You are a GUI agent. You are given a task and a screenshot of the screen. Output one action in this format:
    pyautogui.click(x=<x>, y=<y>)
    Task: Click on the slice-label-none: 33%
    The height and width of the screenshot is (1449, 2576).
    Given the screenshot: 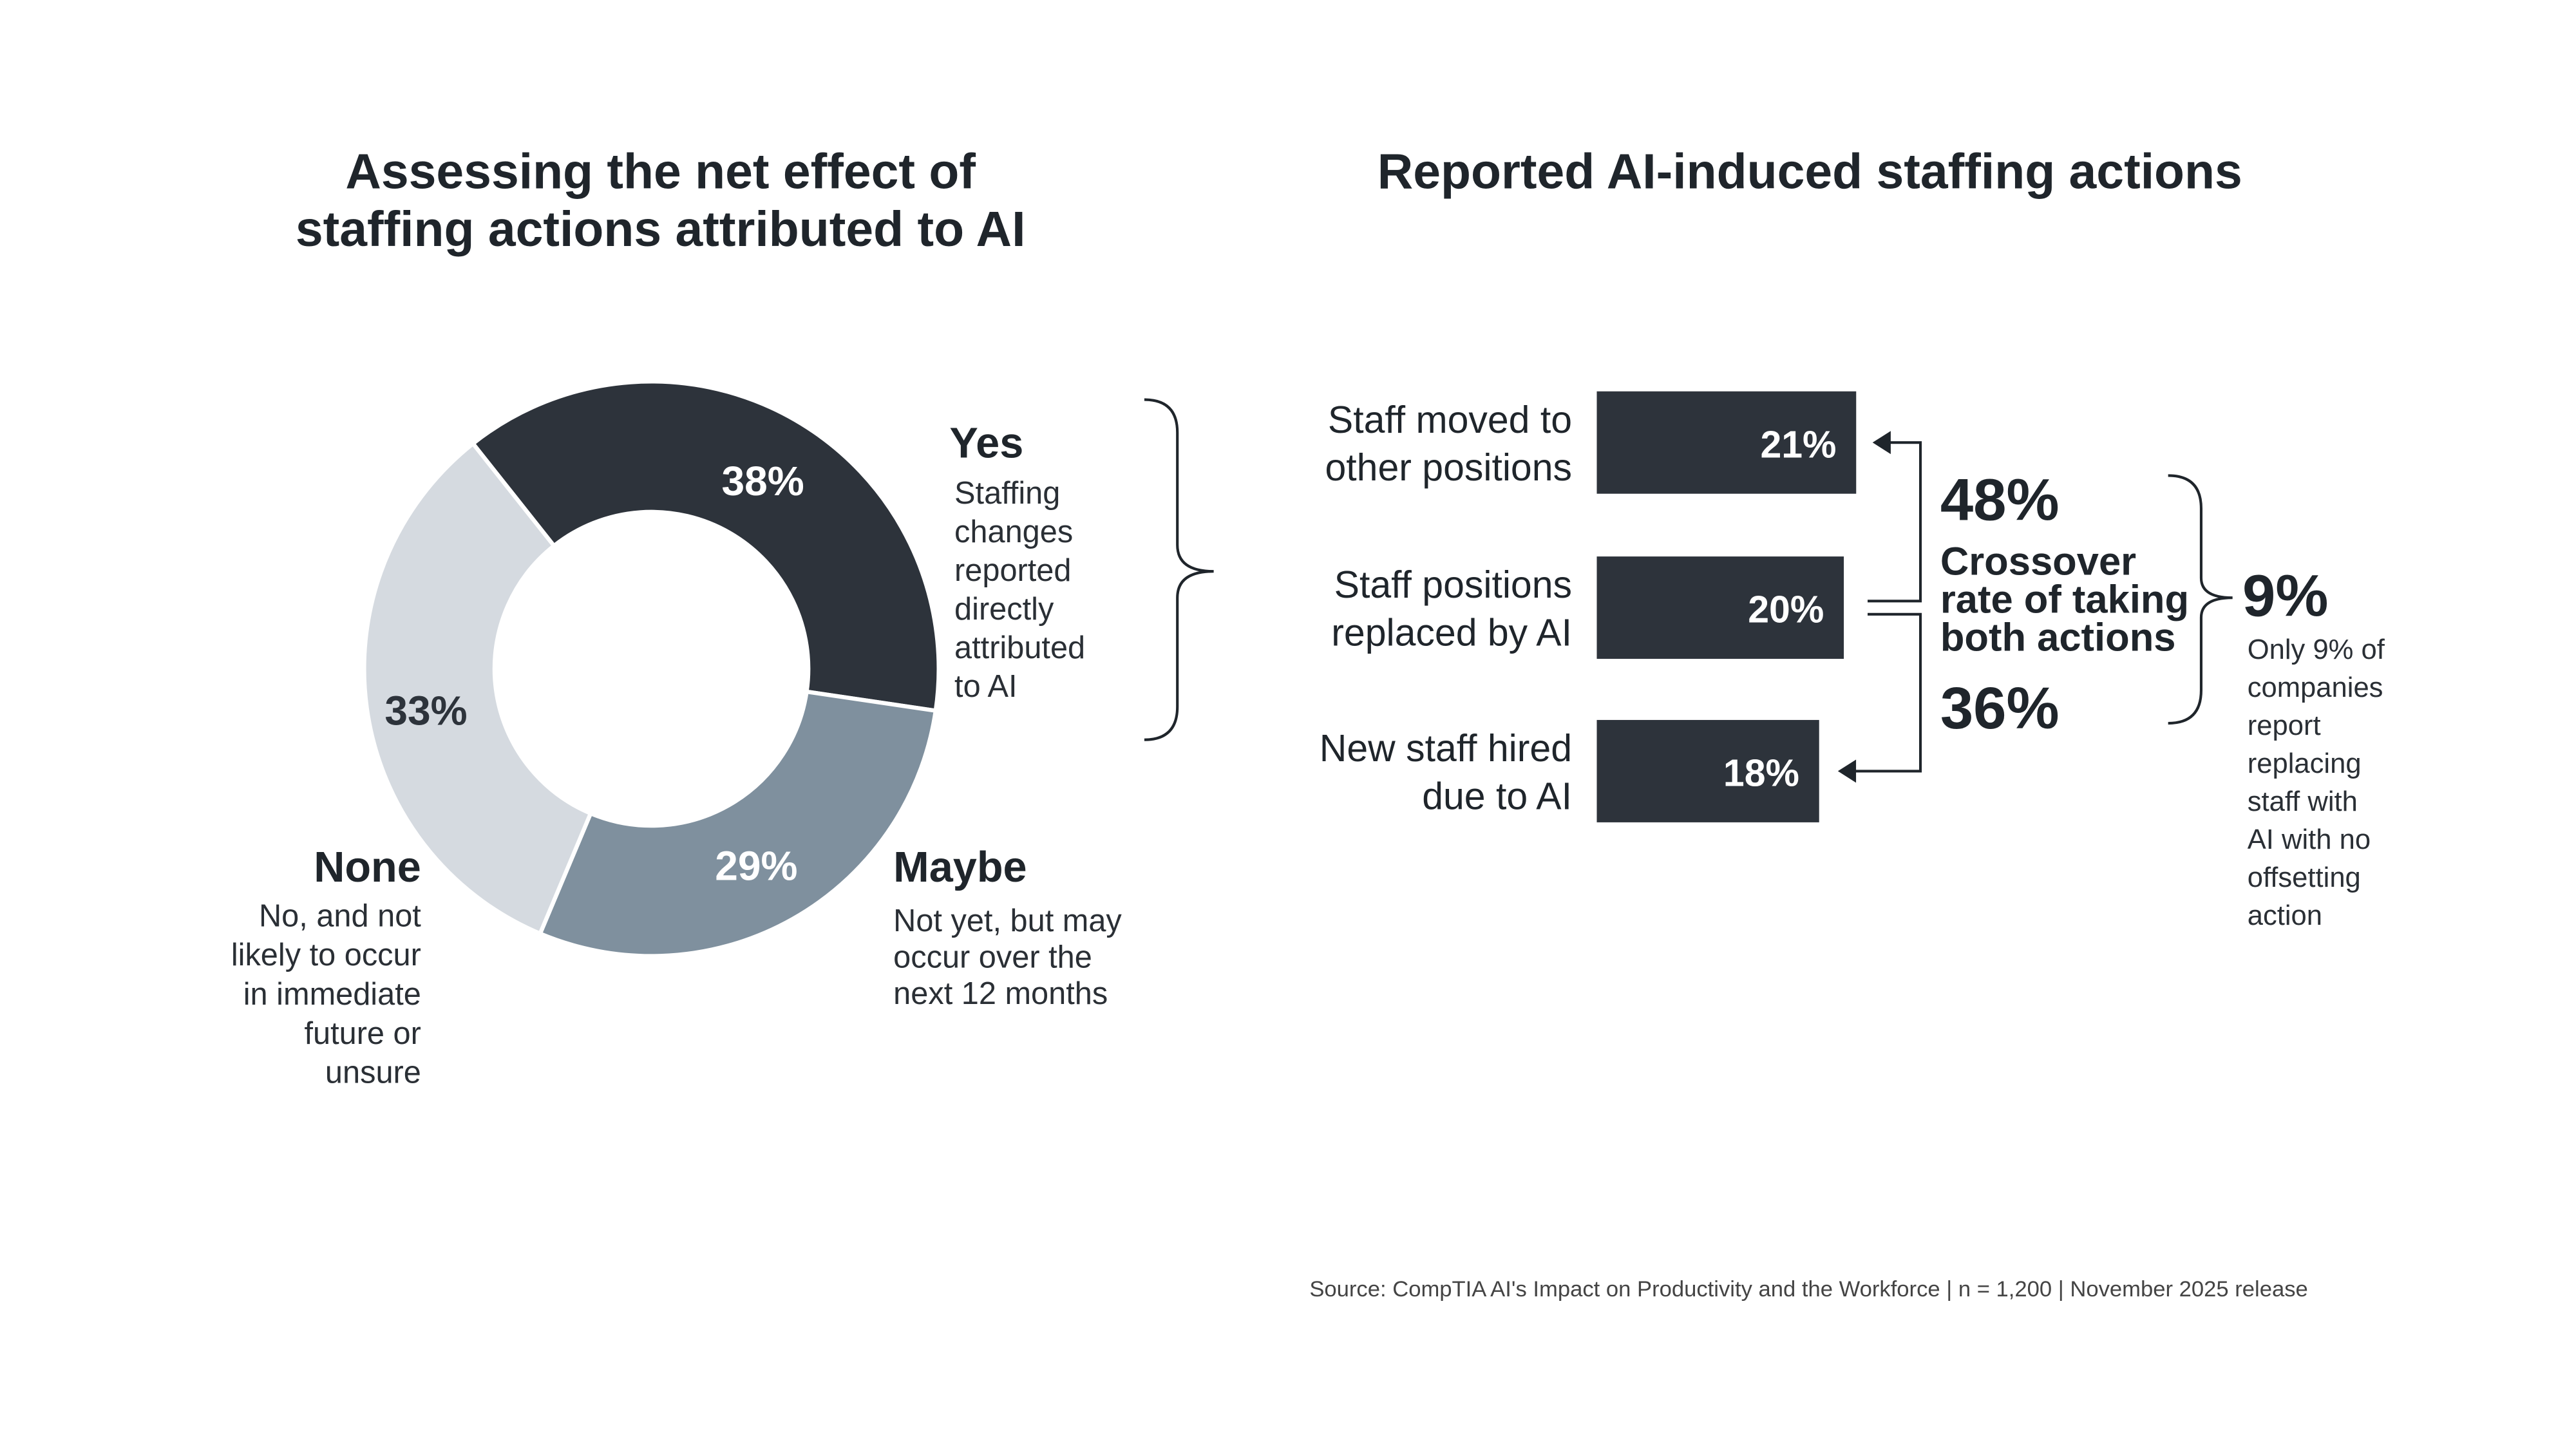 What is the action you would take?
    pyautogui.click(x=426, y=711)
    